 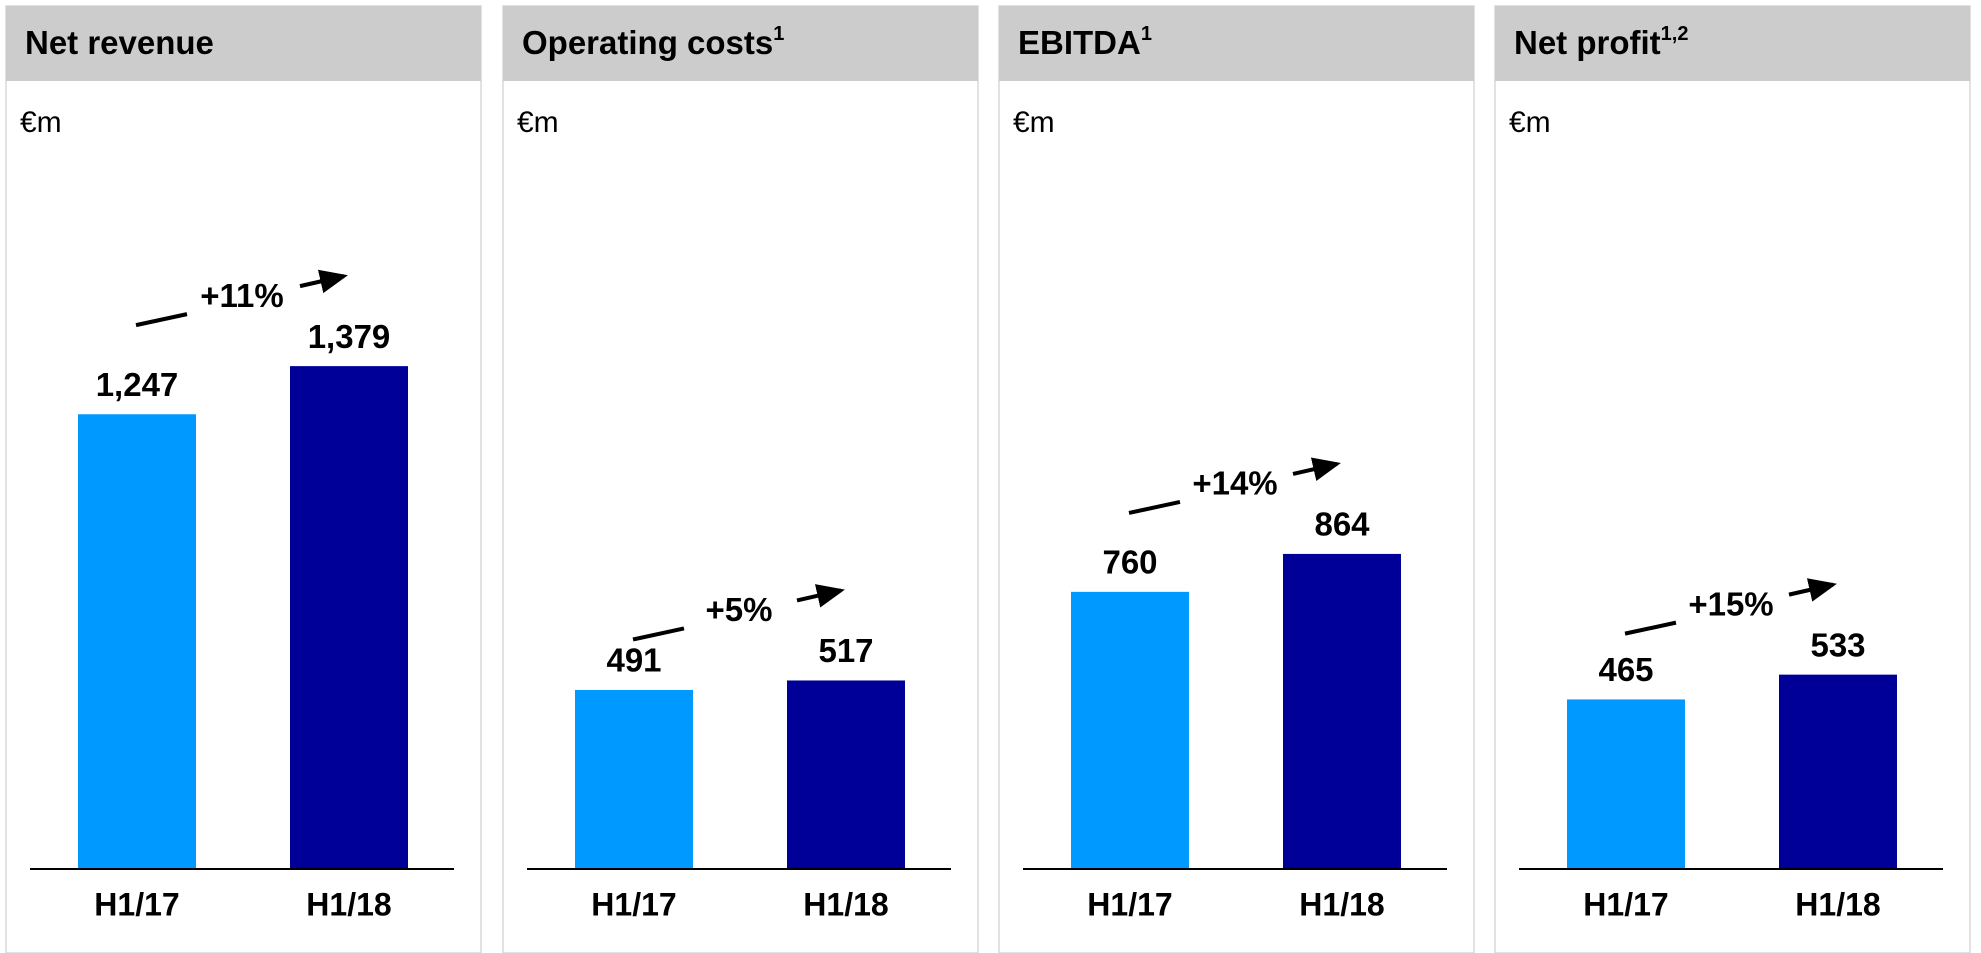 I want to click on title-text: Net revenue, so click(x=119, y=42).